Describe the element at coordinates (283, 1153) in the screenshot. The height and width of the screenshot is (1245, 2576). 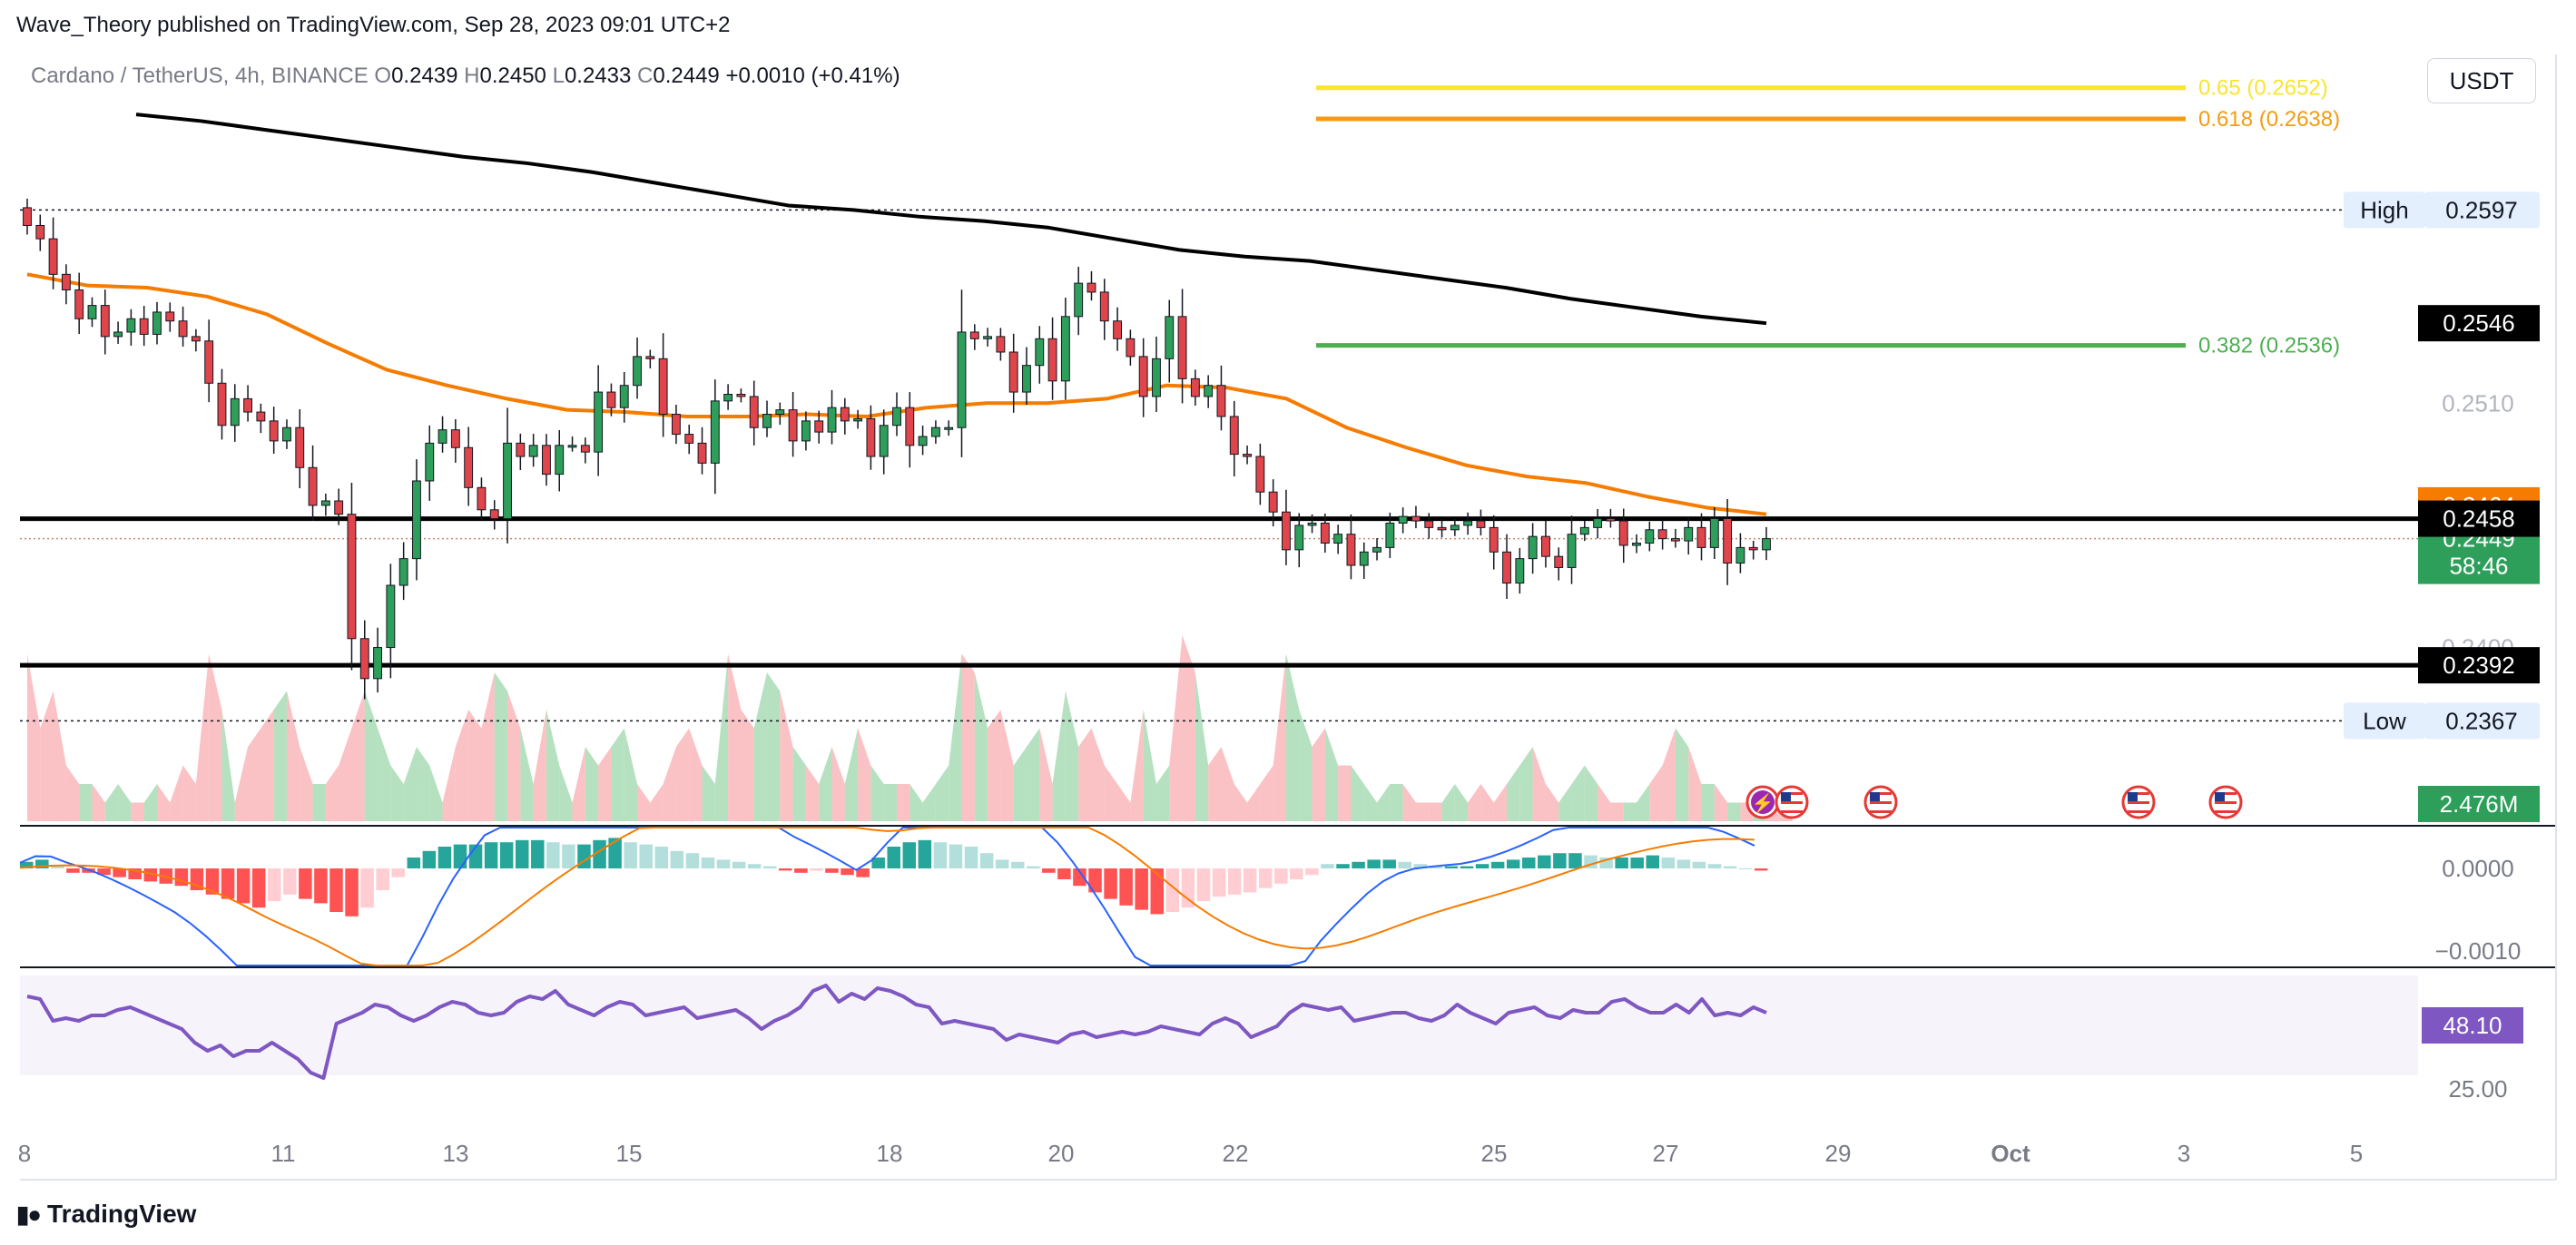
I see `time-axis-tick: 11` at that location.